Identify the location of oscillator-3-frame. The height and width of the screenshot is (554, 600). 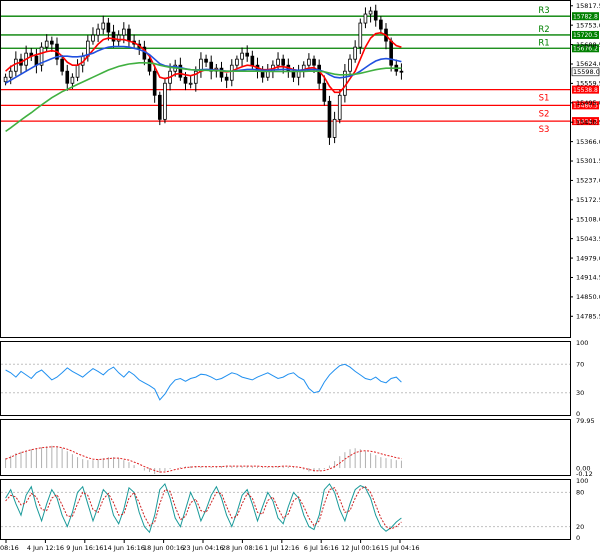
(285, 509).